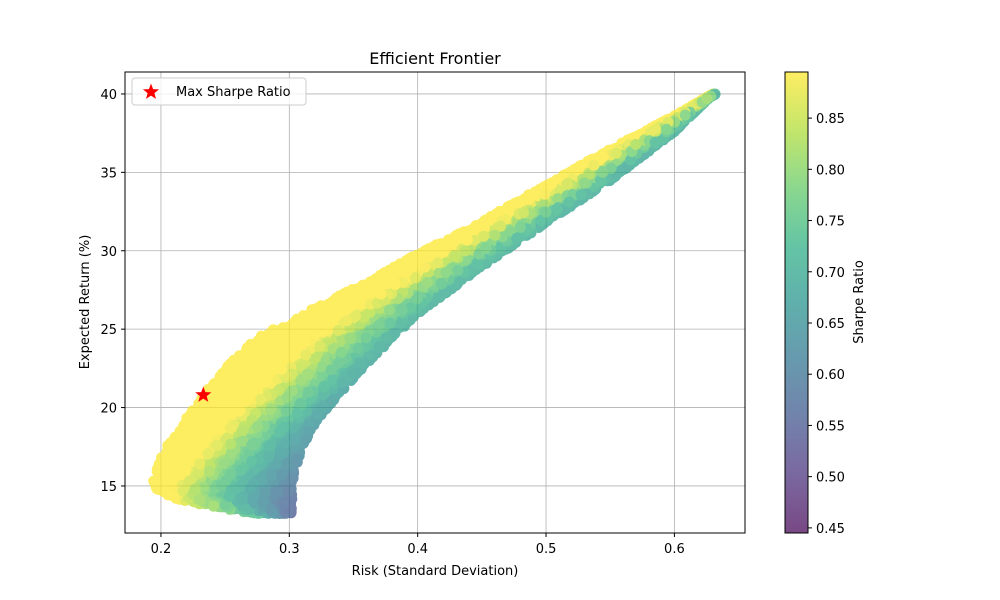 The width and height of the screenshot is (1000, 600). I want to click on chart-title: Efficient Frontier, so click(435, 58).